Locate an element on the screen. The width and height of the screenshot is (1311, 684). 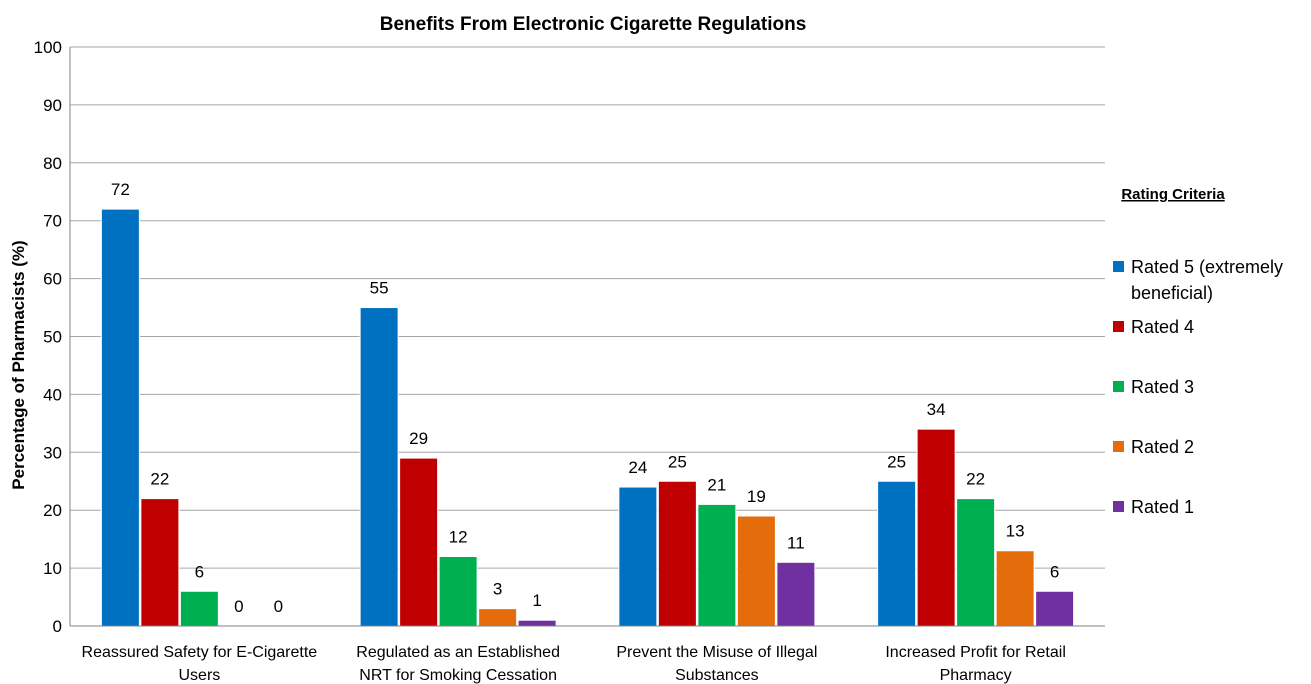
data-label: 13 is located at coordinates (1015, 531).